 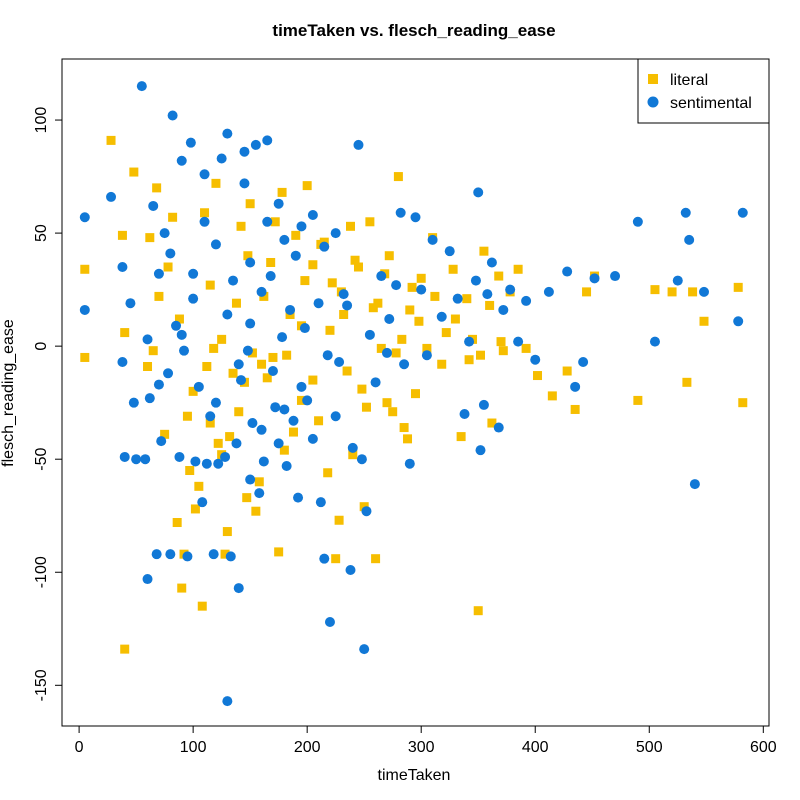 I want to click on y-tick-label--100: -100, so click(x=41, y=572).